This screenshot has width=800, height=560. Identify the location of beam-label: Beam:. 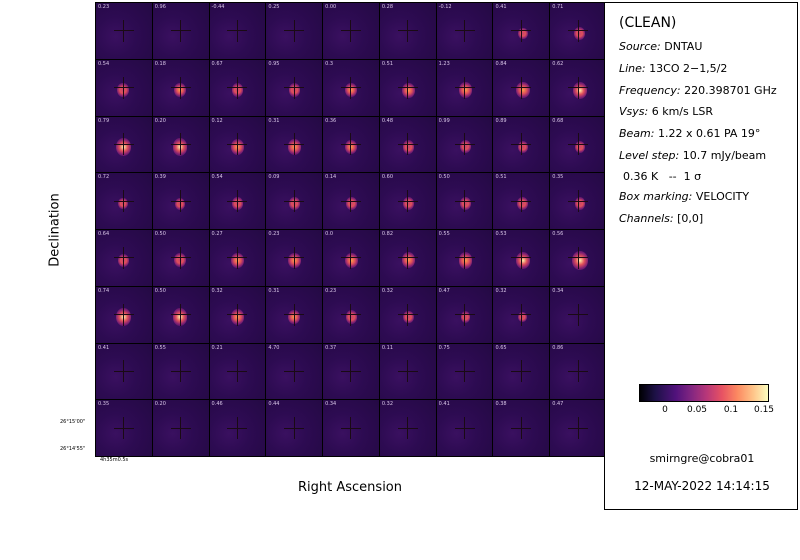
(637, 133).